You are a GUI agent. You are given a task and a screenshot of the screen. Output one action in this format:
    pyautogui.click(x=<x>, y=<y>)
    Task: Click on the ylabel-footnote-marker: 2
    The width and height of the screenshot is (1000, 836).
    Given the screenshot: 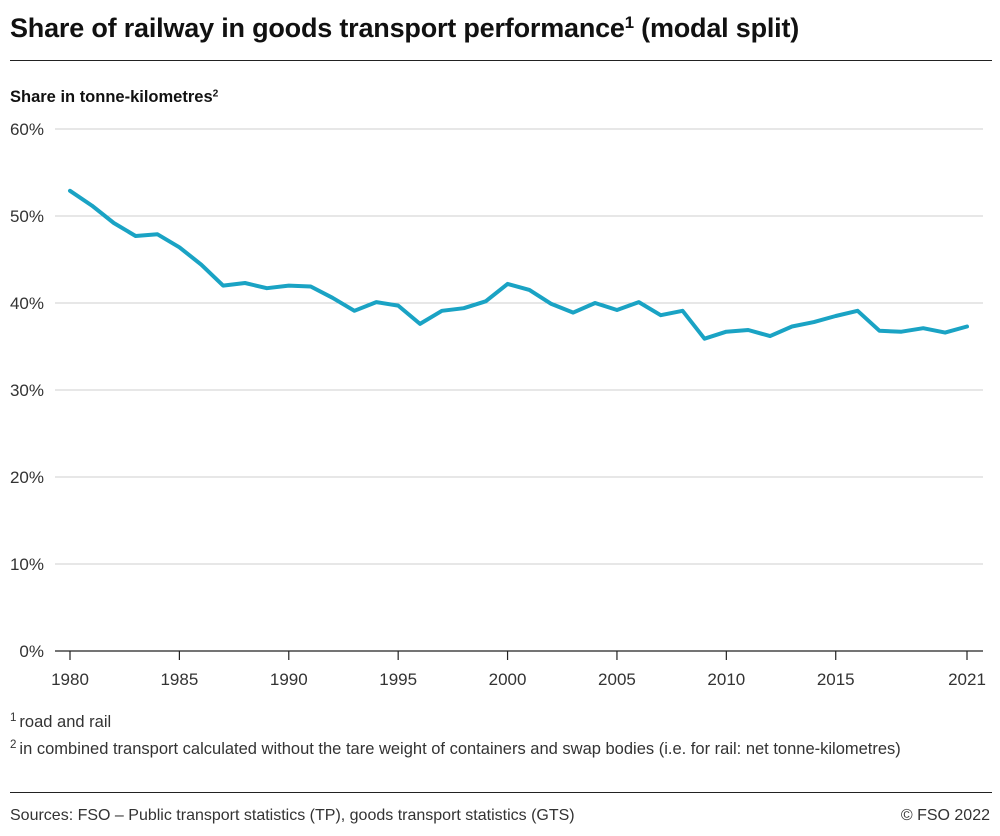 What is the action you would take?
    pyautogui.click(x=215, y=94)
    